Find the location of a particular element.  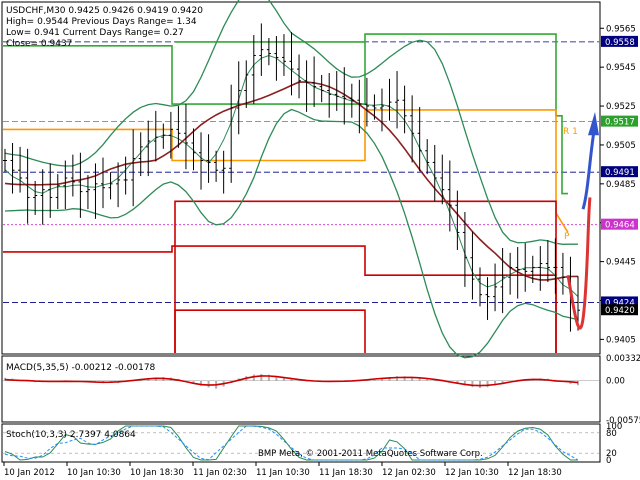

low-range-info: Low= 0.941 Current Days Range= 0.27 is located at coordinates (95, 33).